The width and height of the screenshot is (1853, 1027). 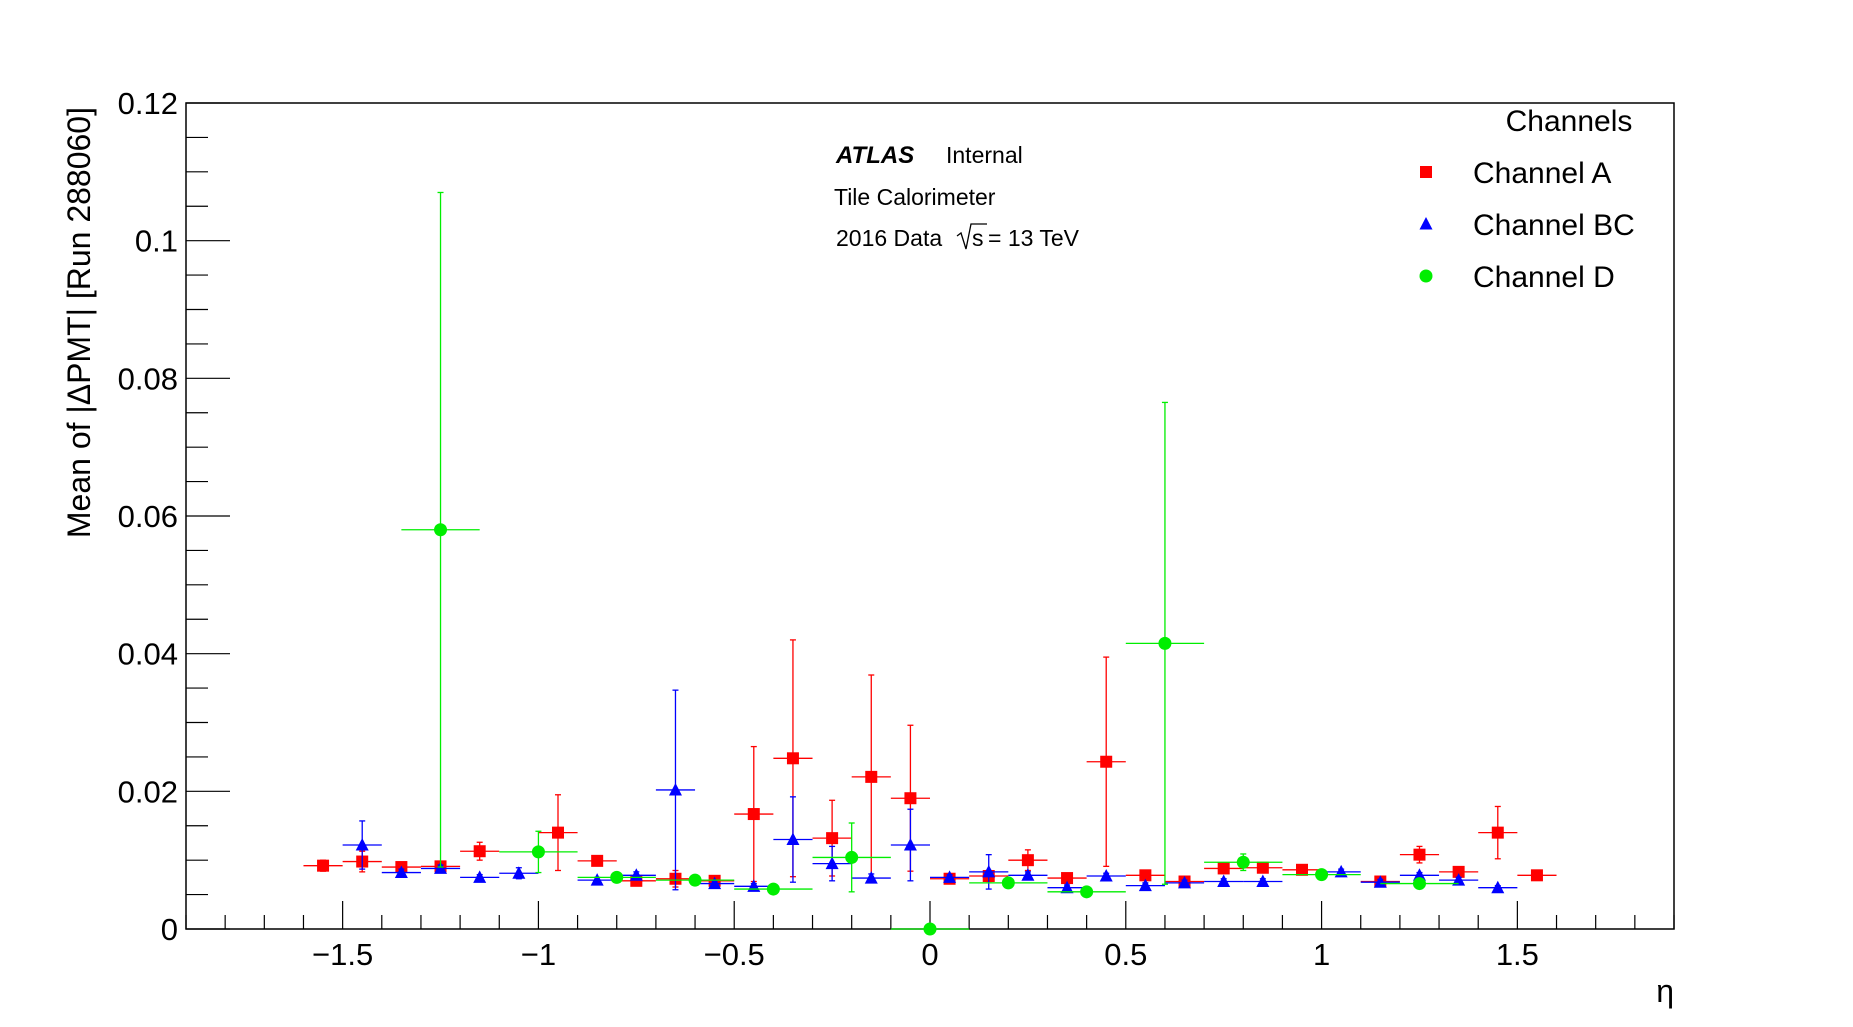 I want to click on y-axis-title: Mean of |ΔPMT| [Run 288060], so click(x=79, y=322).